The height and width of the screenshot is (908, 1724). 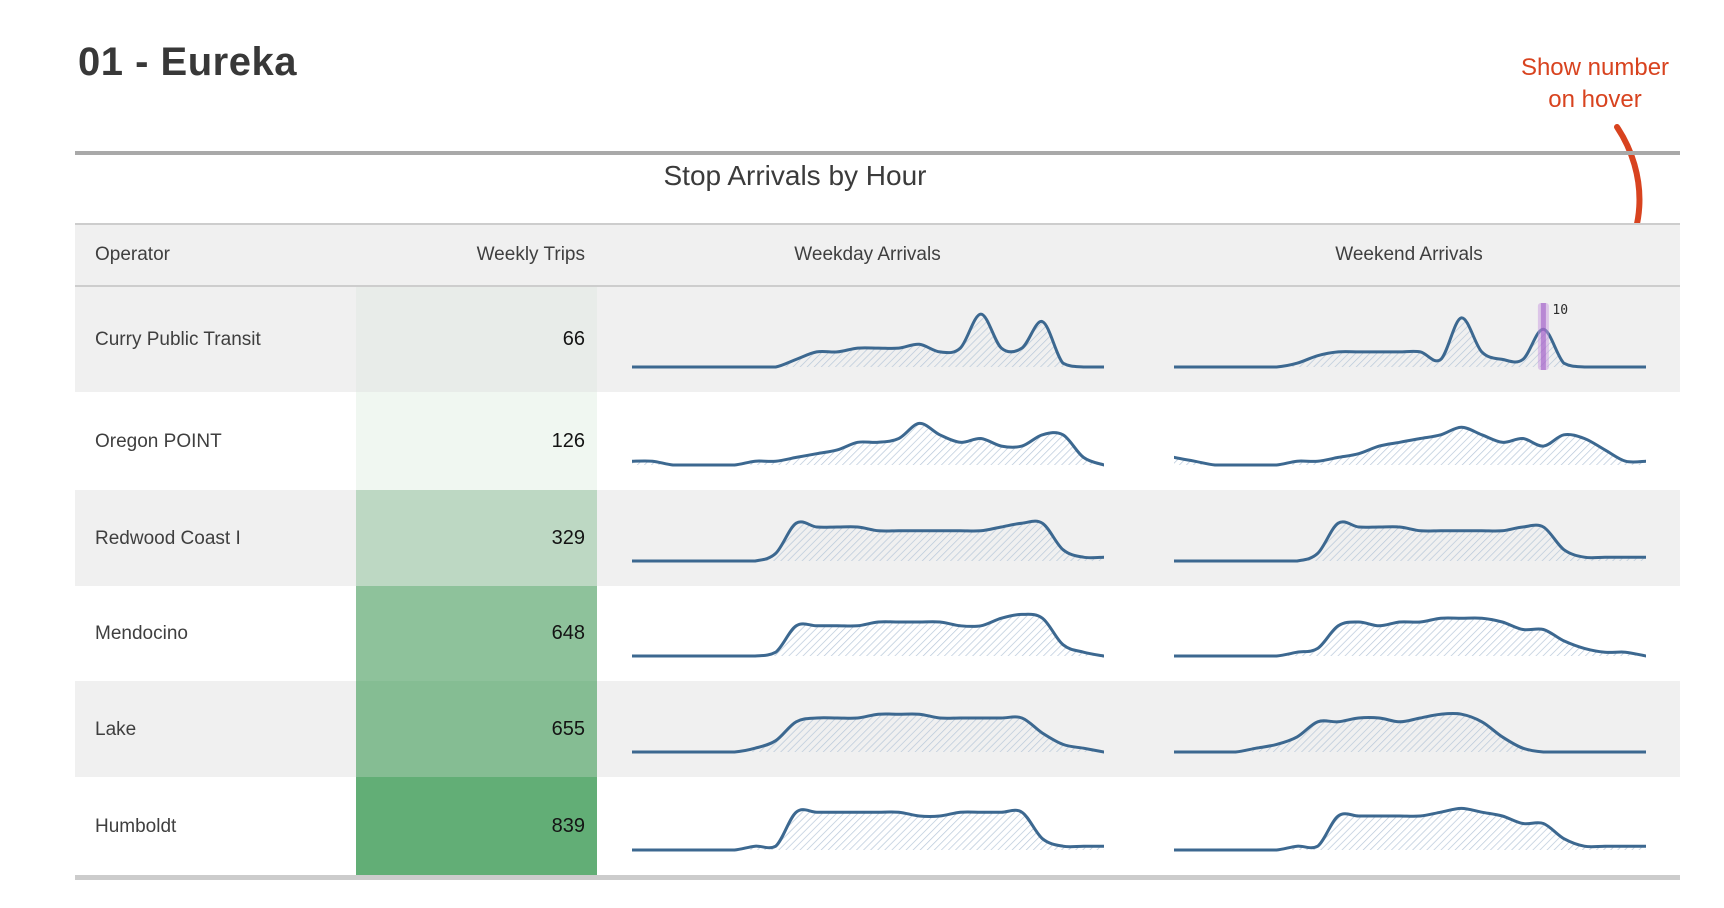 I want to click on weekly-trips-value: 329, so click(x=476, y=538).